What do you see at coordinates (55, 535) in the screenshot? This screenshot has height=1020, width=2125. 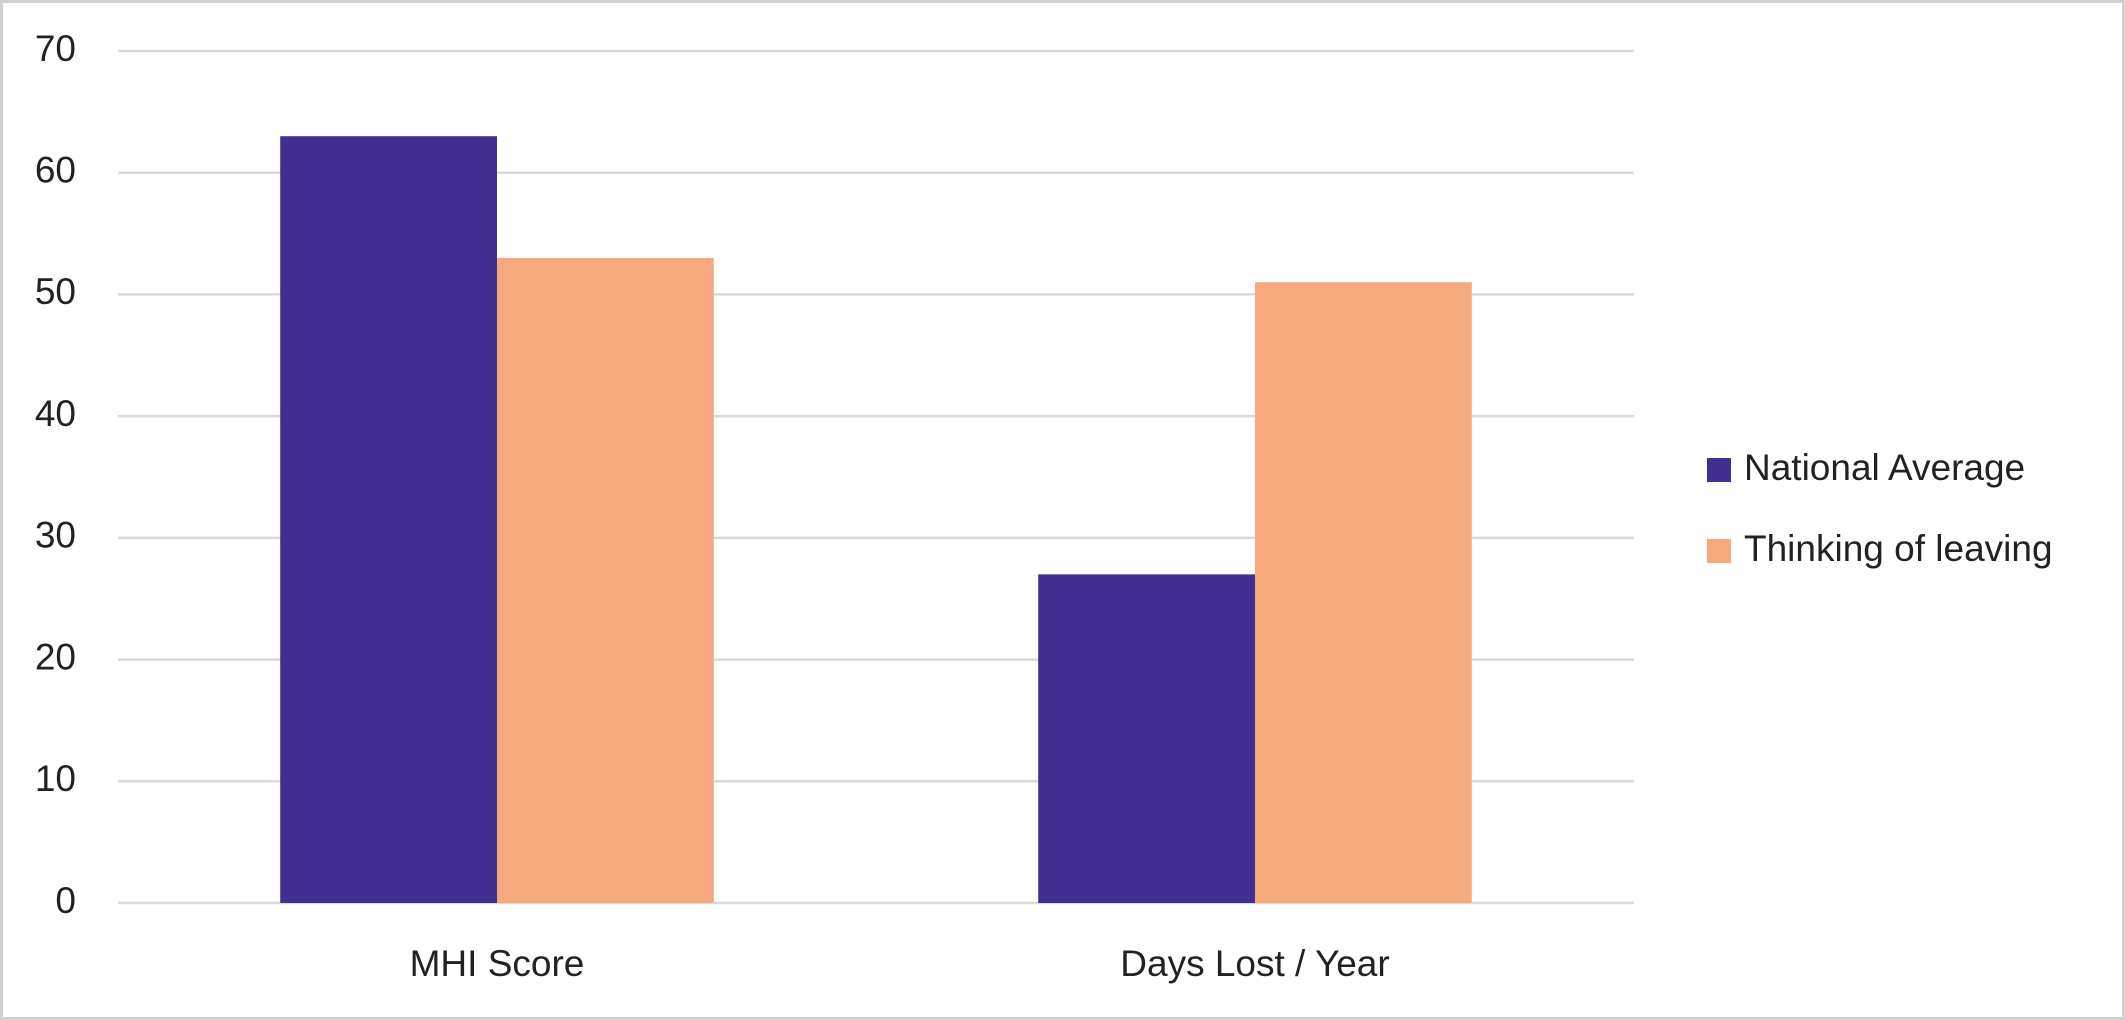 I see `y-tick-label: 30` at bounding box center [55, 535].